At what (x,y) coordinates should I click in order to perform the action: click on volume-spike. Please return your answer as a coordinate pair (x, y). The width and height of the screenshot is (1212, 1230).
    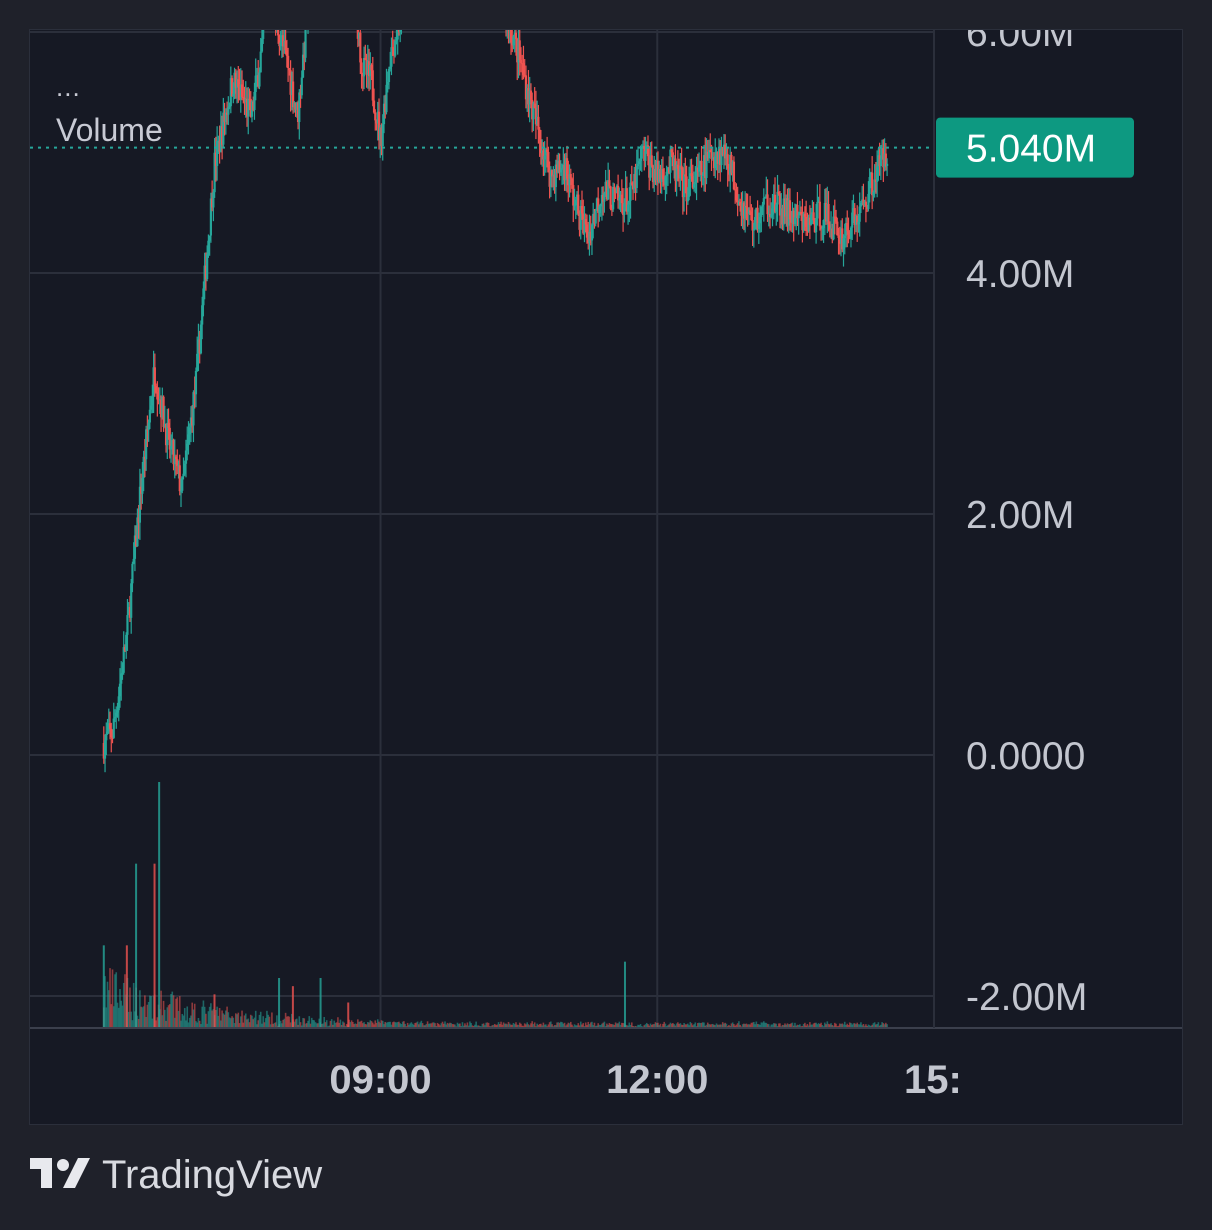
    Looking at the image, I should click on (348, 1014).